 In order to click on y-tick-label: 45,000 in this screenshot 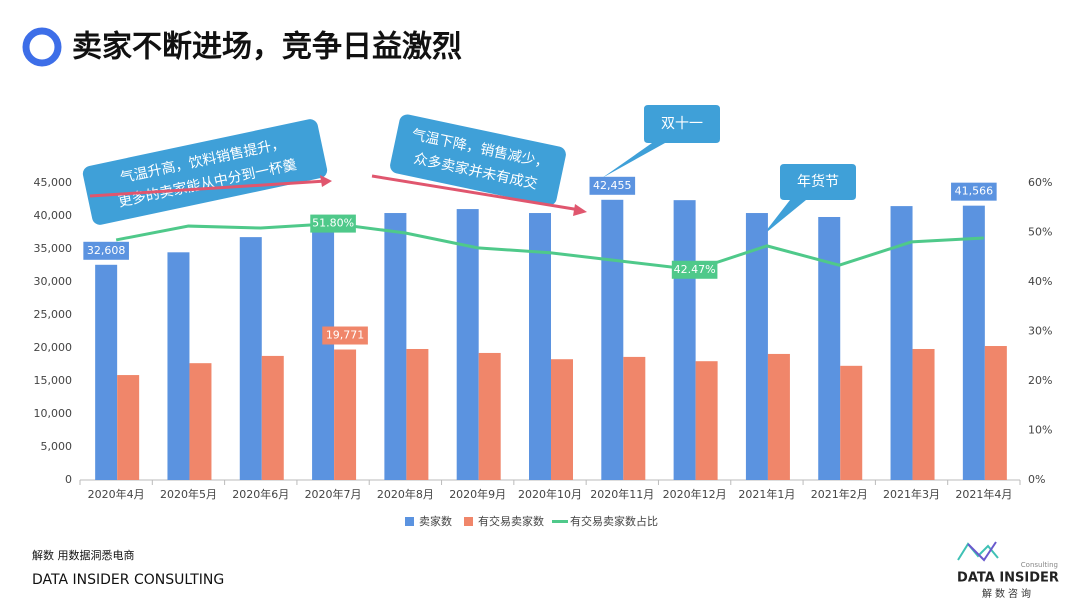, I will do `click(53, 182)`.